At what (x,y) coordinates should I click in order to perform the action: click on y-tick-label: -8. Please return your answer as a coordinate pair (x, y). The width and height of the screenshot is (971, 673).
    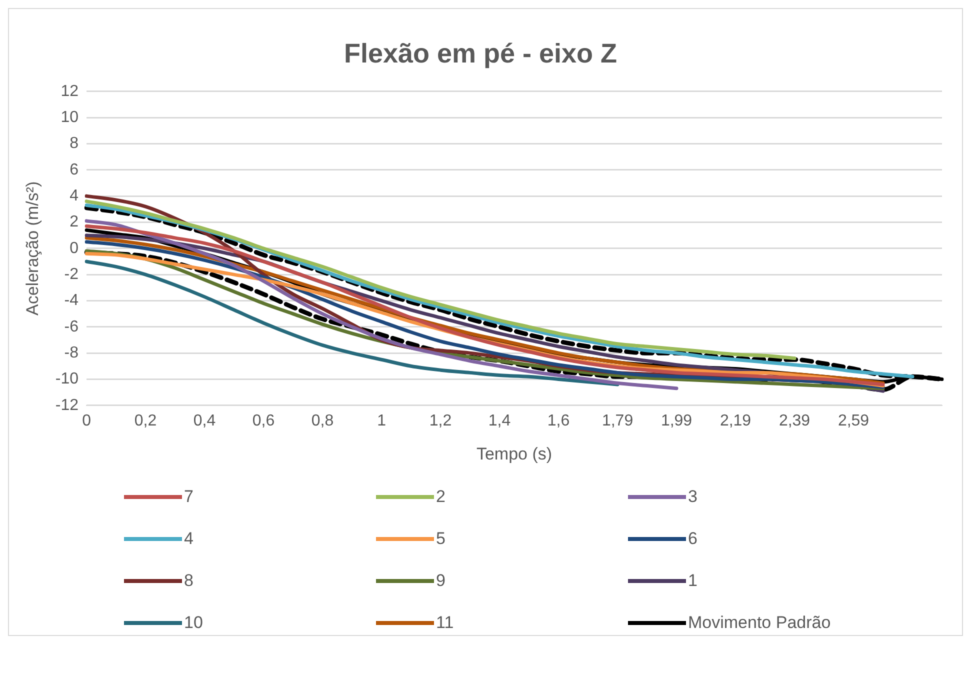
    Looking at the image, I should click on (71, 353).